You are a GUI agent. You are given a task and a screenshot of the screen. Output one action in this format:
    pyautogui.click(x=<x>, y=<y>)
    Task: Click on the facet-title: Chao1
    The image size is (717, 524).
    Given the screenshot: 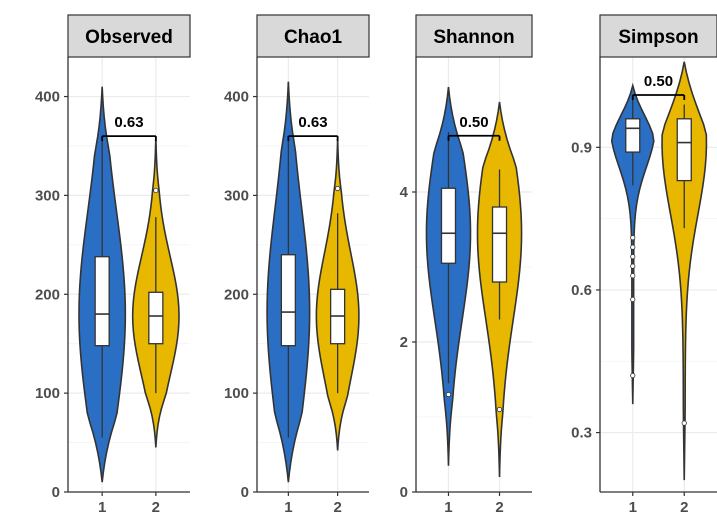 What is the action you would take?
    pyautogui.click(x=313, y=37)
    